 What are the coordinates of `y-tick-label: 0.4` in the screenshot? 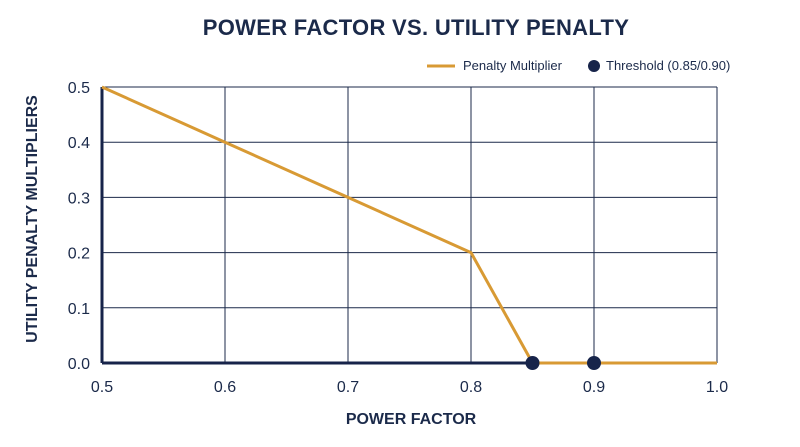 It's located at (79, 143).